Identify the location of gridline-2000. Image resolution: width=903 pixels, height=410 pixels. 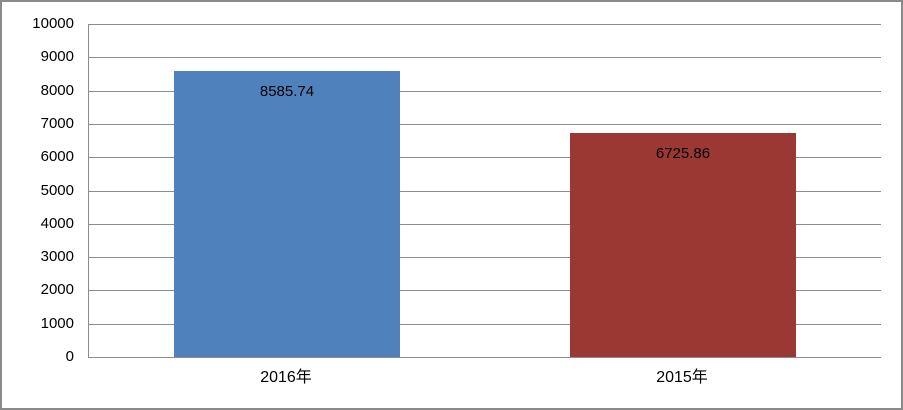
(485, 291).